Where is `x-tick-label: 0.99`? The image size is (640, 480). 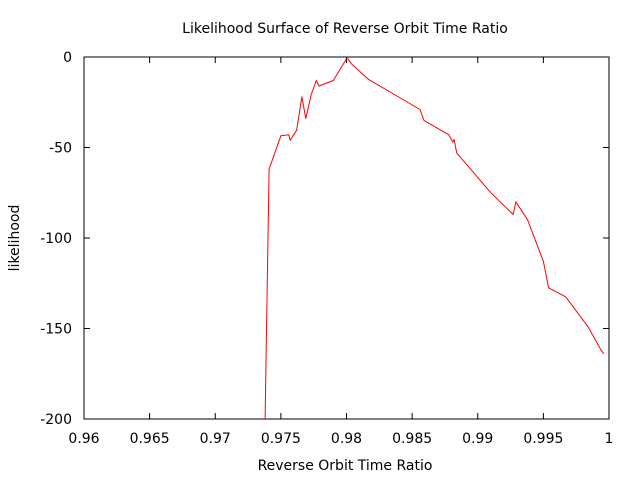 x-tick-label: 0.99 is located at coordinates (477, 439).